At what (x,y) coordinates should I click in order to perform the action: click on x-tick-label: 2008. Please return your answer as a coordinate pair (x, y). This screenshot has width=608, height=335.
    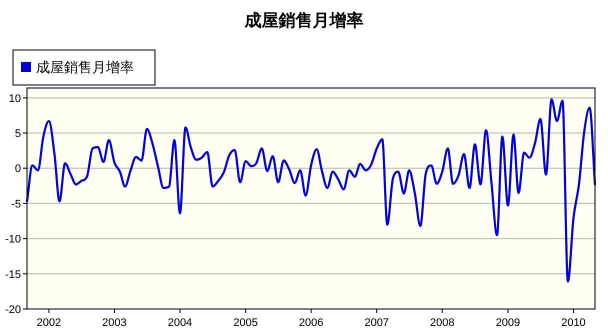
    Looking at the image, I should click on (442, 323).